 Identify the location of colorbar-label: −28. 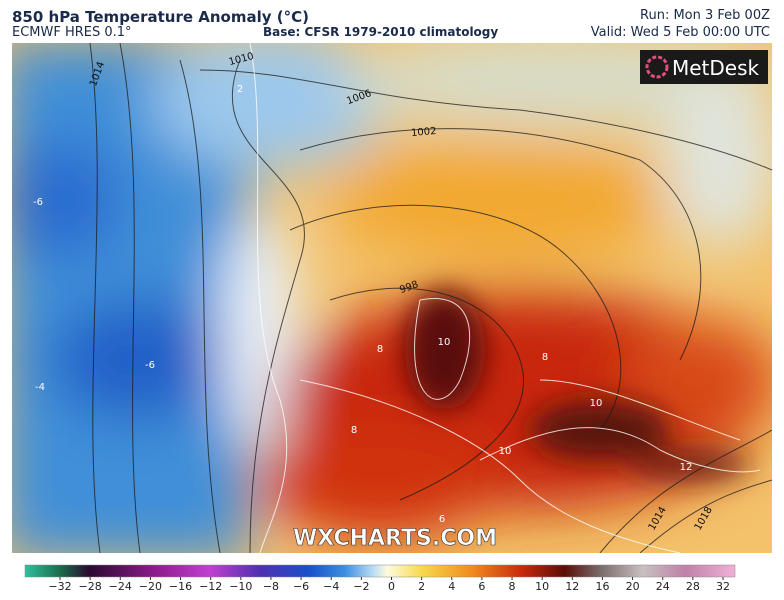
(90, 586).